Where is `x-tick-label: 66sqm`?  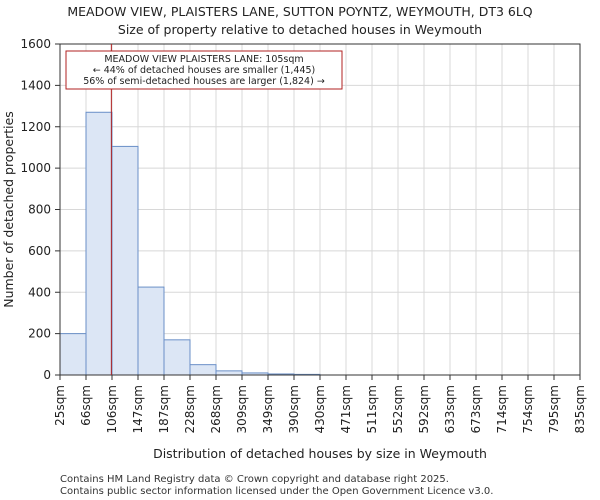 x-tick-label: 66sqm is located at coordinates (86, 405).